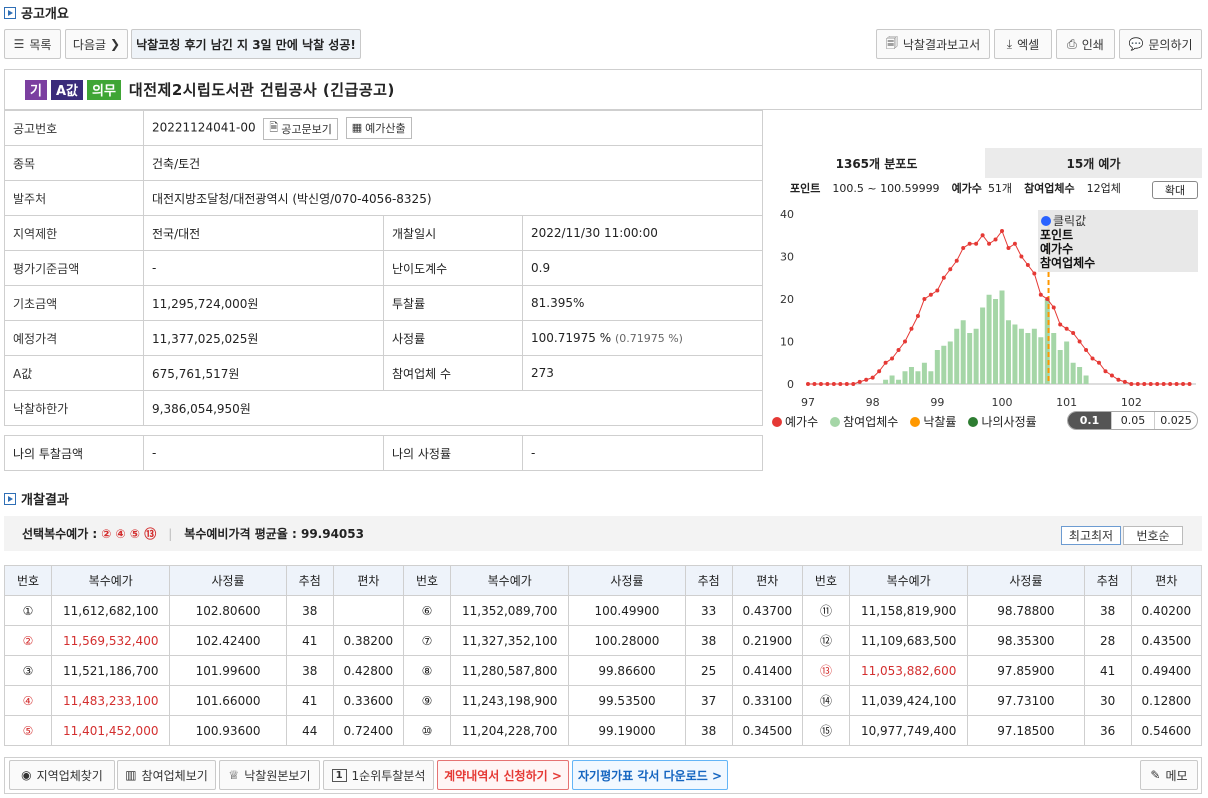 This screenshot has height=798, width=1208. I want to click on result-cell-d: 0.34500, so click(767, 730).